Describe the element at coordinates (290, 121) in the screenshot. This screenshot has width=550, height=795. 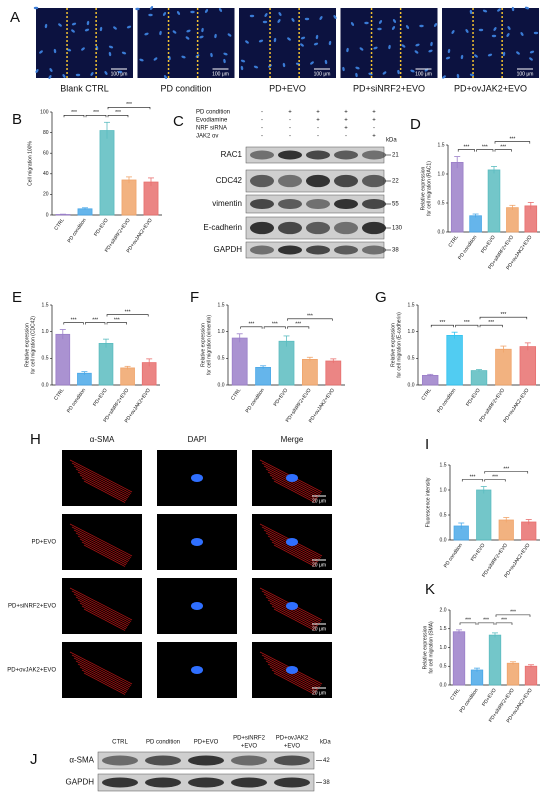
I see `condition-sign: -` at that location.